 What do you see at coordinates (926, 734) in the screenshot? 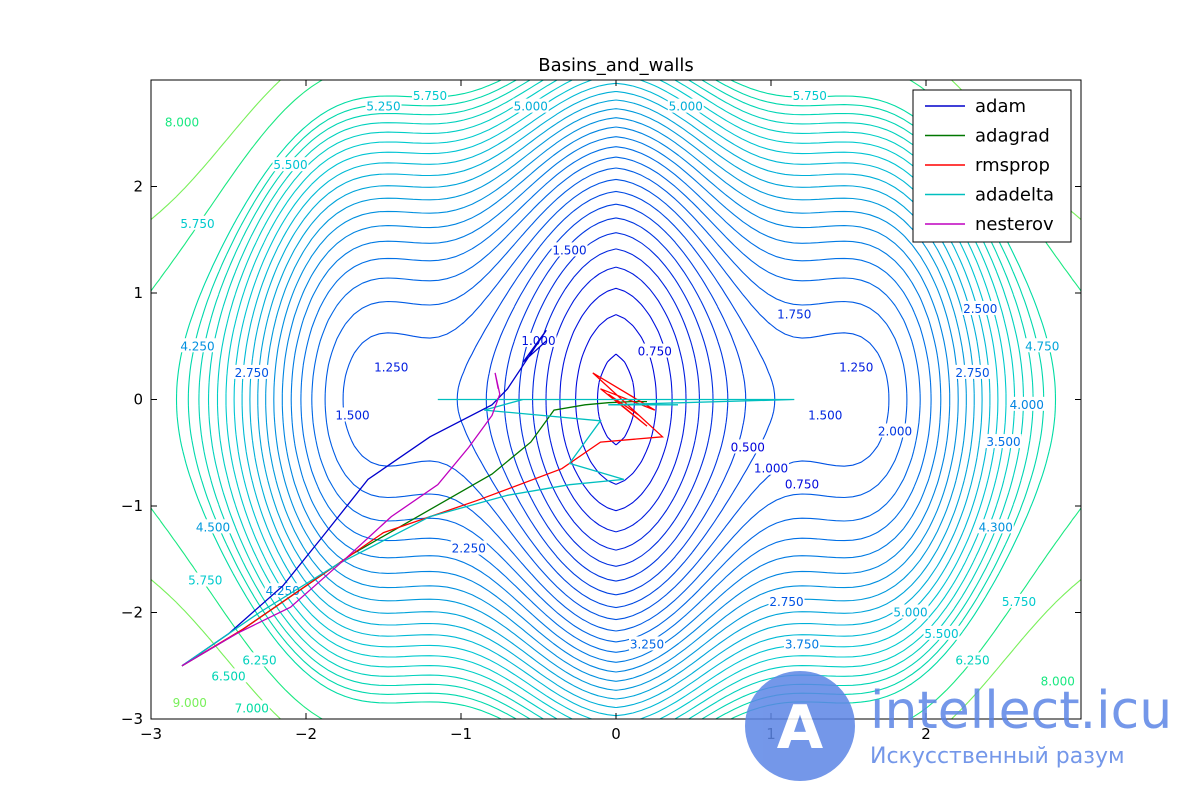
I see `x-tick-label: 2` at bounding box center [926, 734].